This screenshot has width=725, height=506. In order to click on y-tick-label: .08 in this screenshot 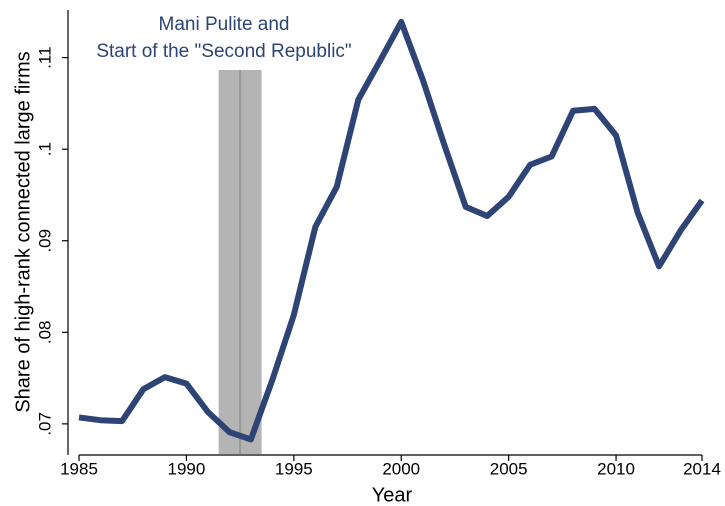, I will do `click(44, 332)`.